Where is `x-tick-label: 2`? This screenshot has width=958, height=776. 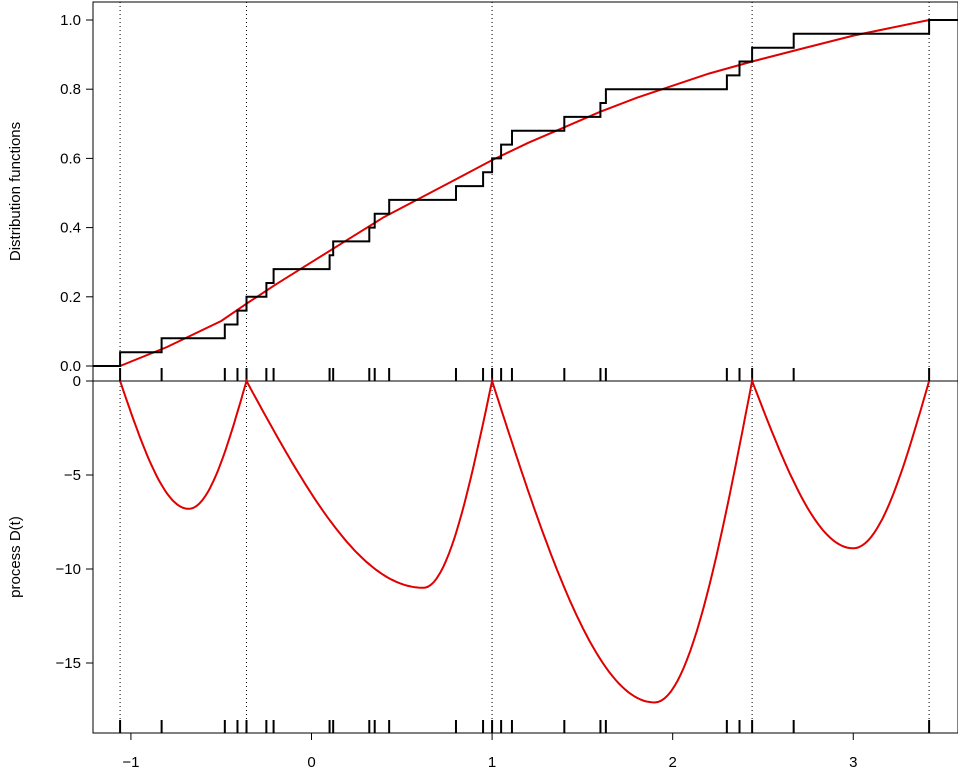 x-tick-label: 2 is located at coordinates (673, 762).